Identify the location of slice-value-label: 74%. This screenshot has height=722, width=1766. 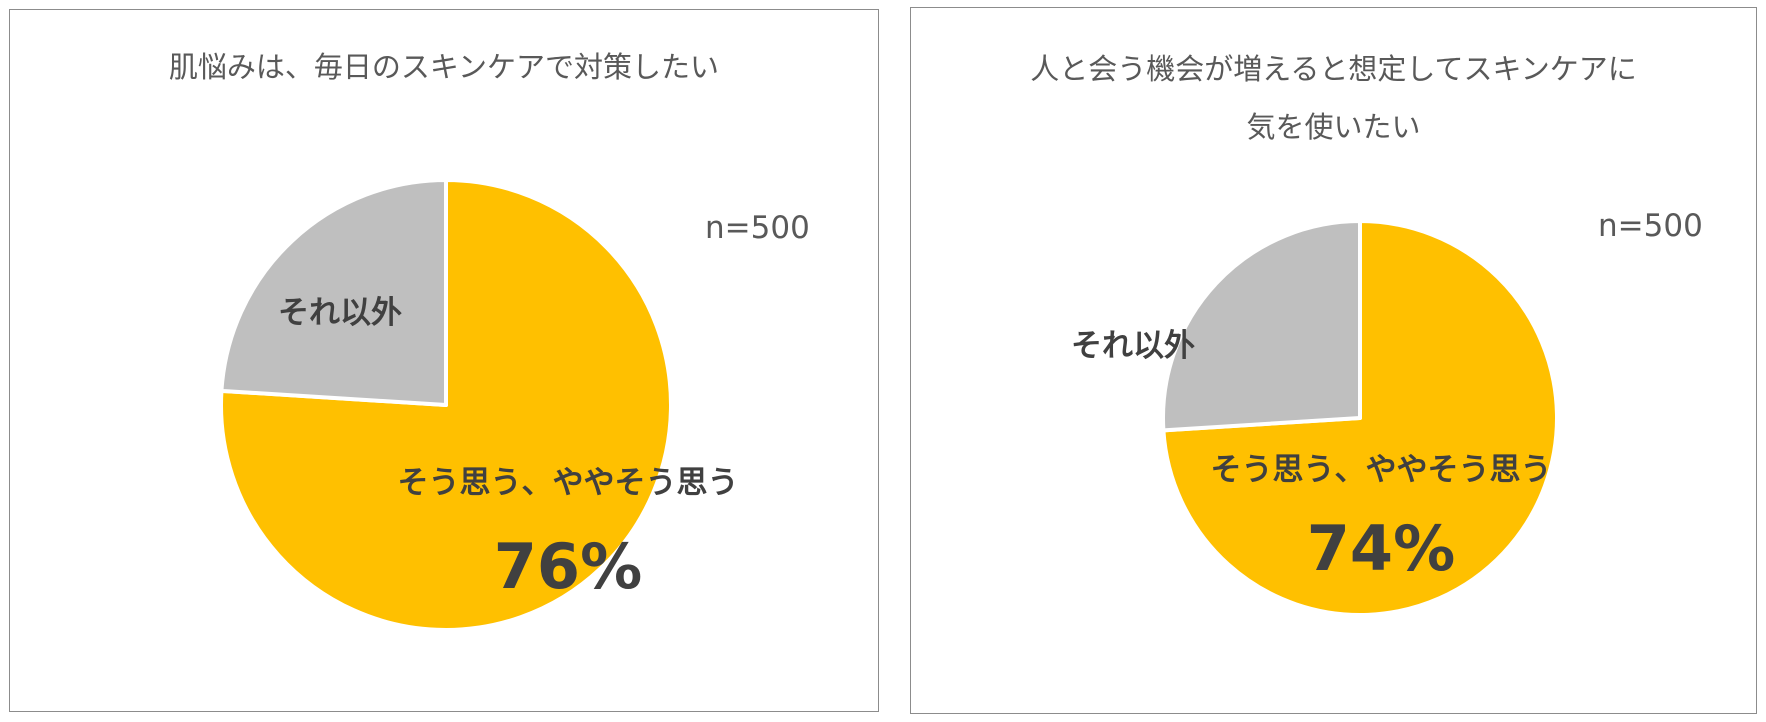
(1381, 548).